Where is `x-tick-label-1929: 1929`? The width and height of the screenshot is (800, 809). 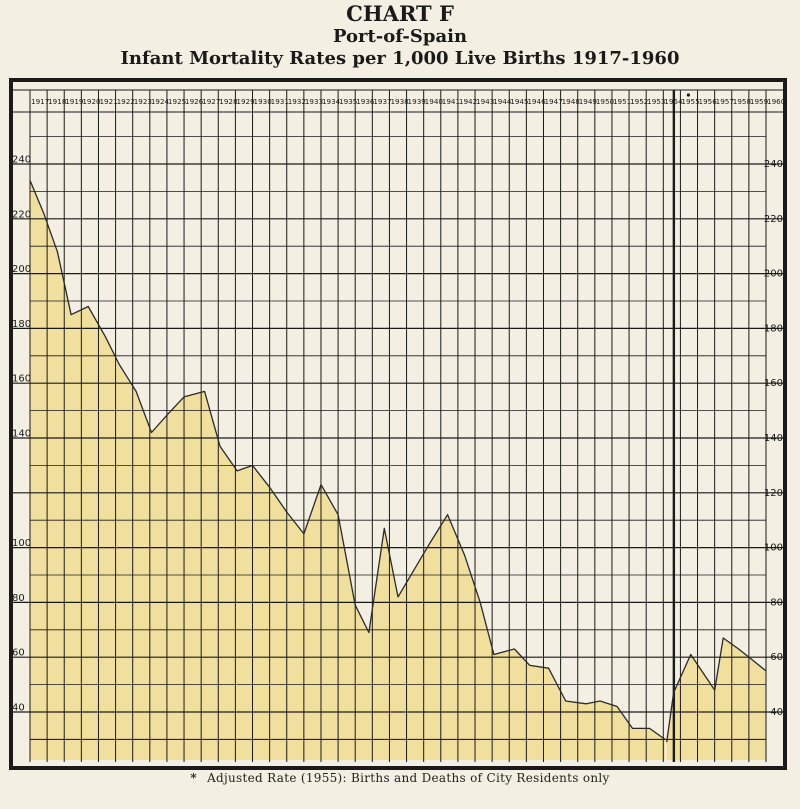 x-tick-label-1929: 1929 is located at coordinates (245, 101).